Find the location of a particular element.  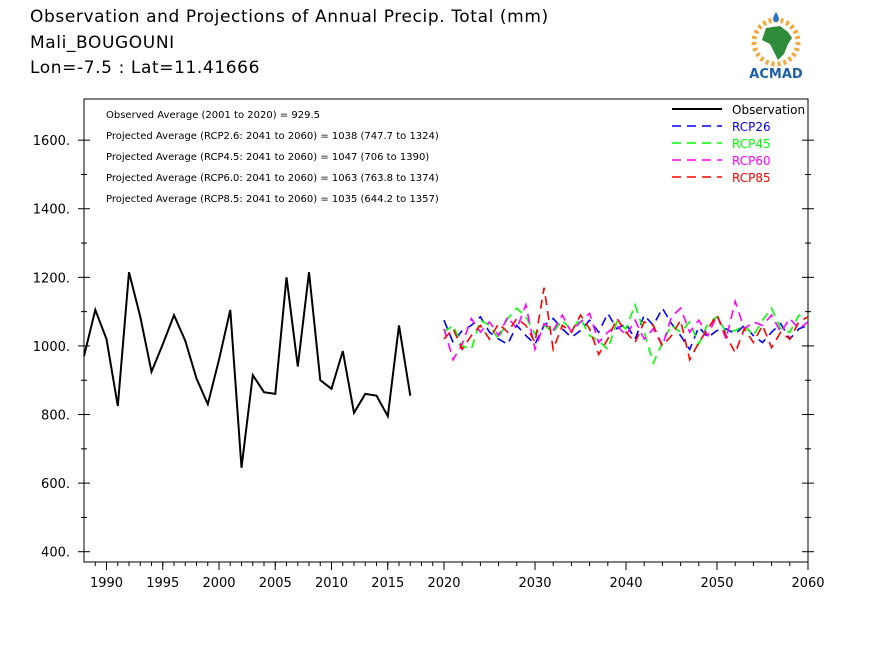

series-line-rcp26 is located at coordinates (626, 329).